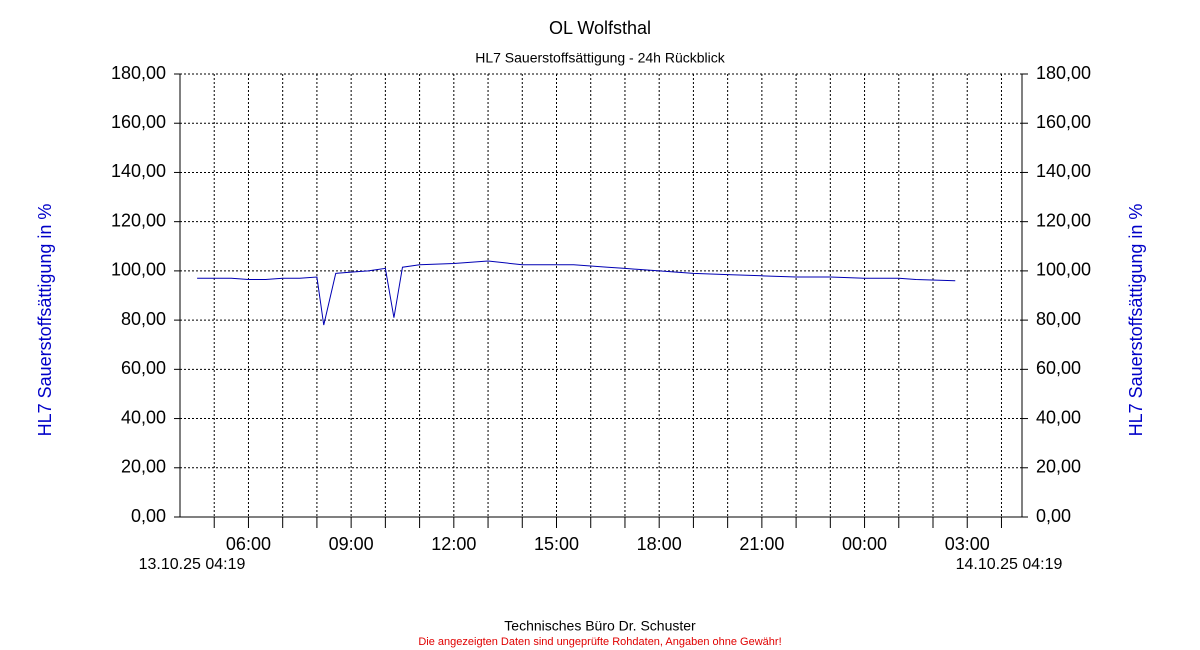 This screenshot has width=1200, height=650. Describe the element at coordinates (659, 544) in the screenshot. I see `x-tick-label: 18:00` at that location.